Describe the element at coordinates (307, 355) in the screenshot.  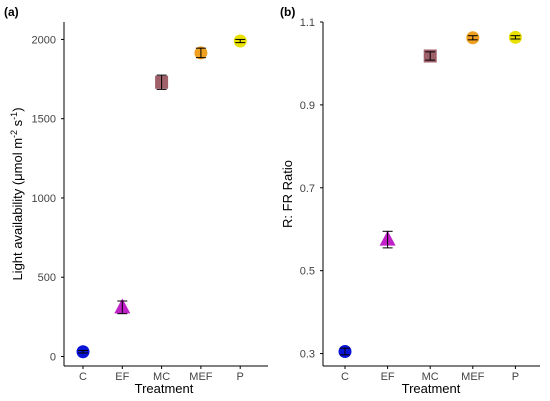
I see `y-tick-label: 0.3` at that location.